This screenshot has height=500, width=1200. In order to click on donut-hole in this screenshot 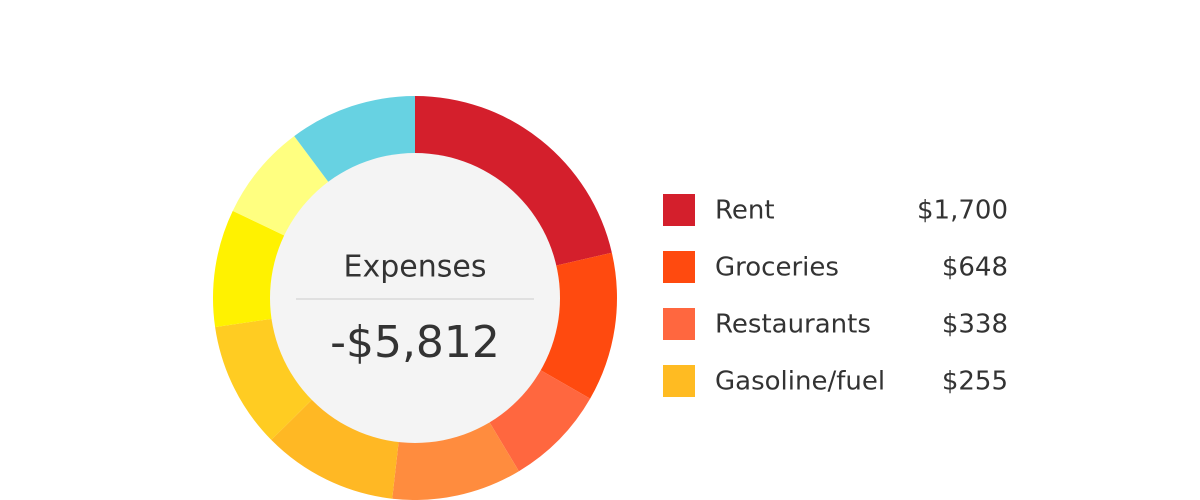, I will do `click(415, 298)`.